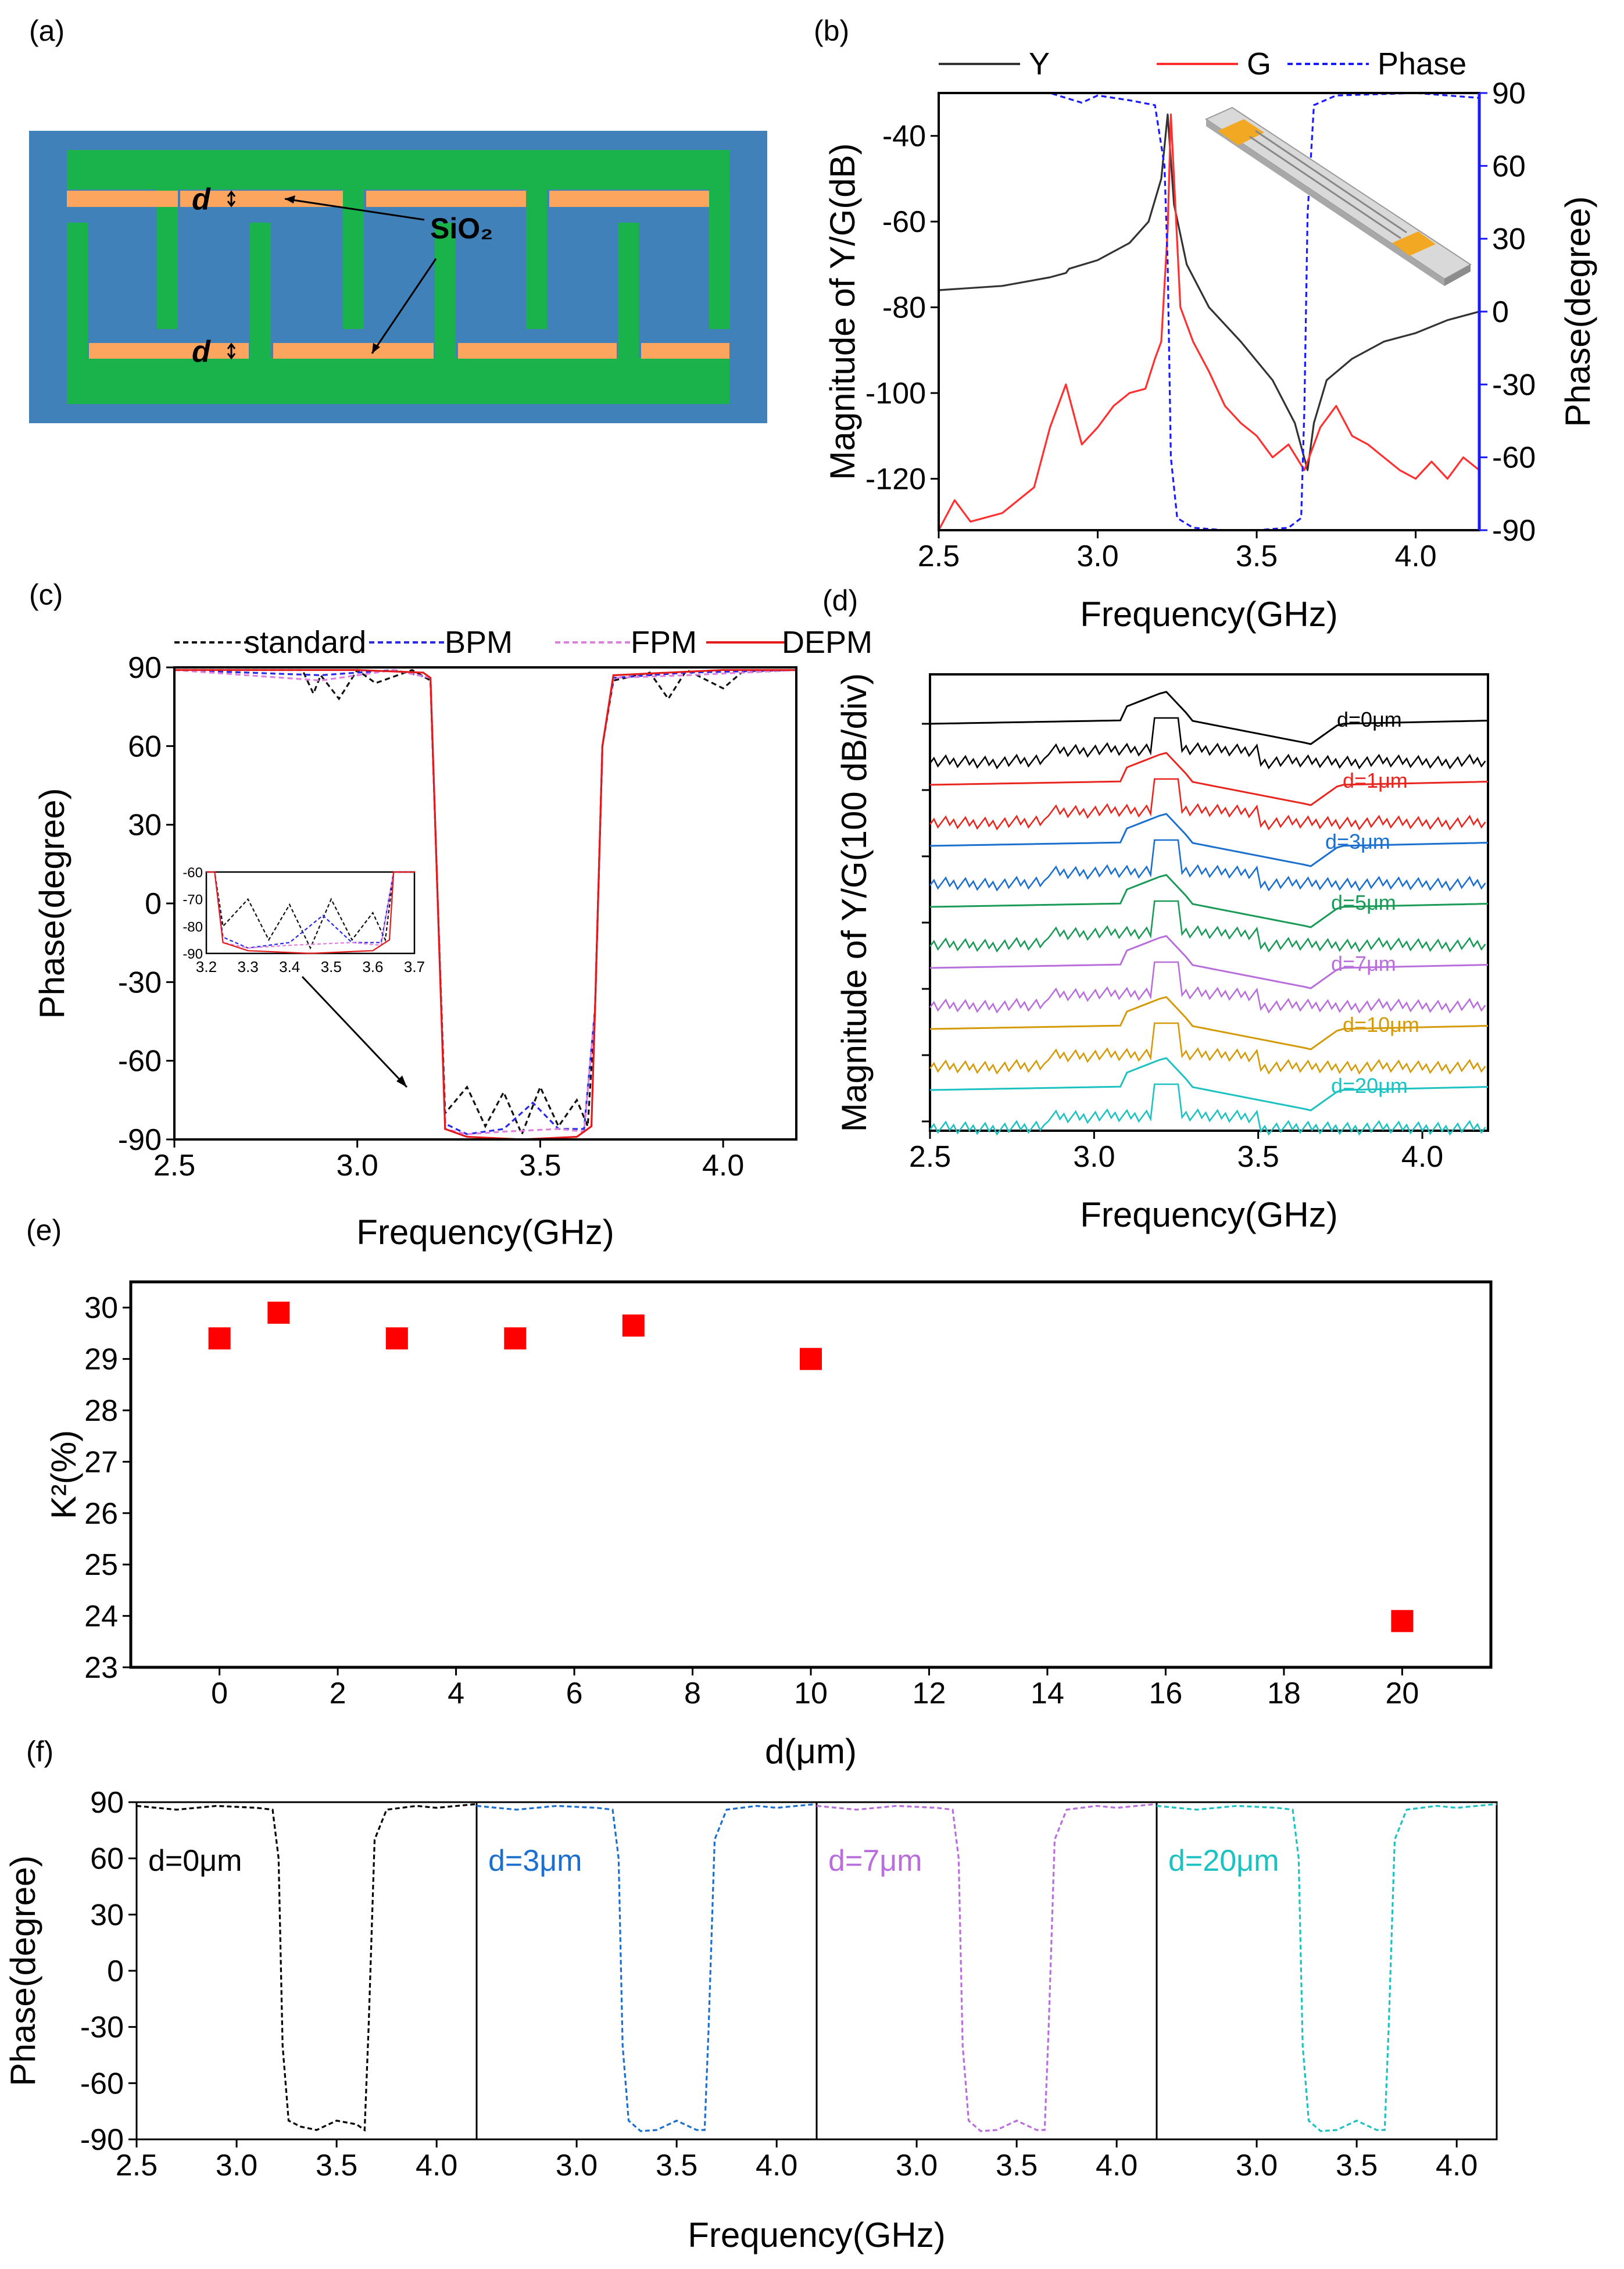  I want to click on series-label: d=1μm, so click(1375, 780).